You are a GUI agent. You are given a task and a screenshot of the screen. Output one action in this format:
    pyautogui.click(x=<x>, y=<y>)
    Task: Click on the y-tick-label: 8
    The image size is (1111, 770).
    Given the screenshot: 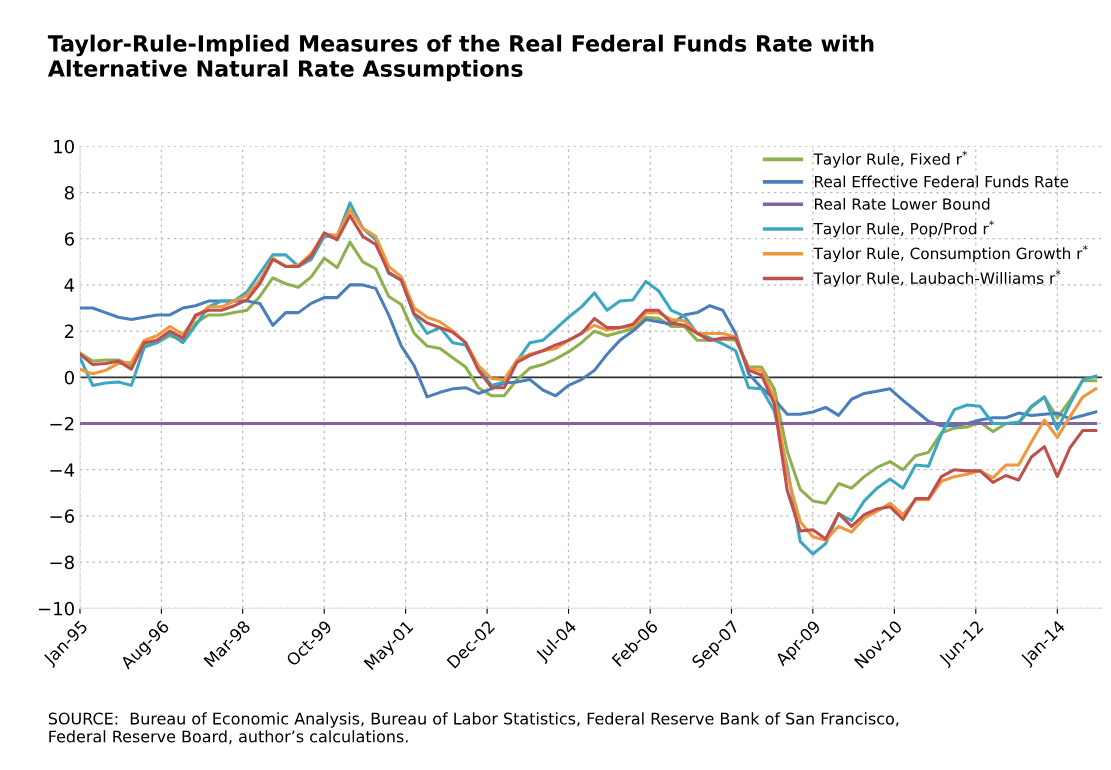 What is the action you would take?
    pyautogui.click(x=69, y=192)
    